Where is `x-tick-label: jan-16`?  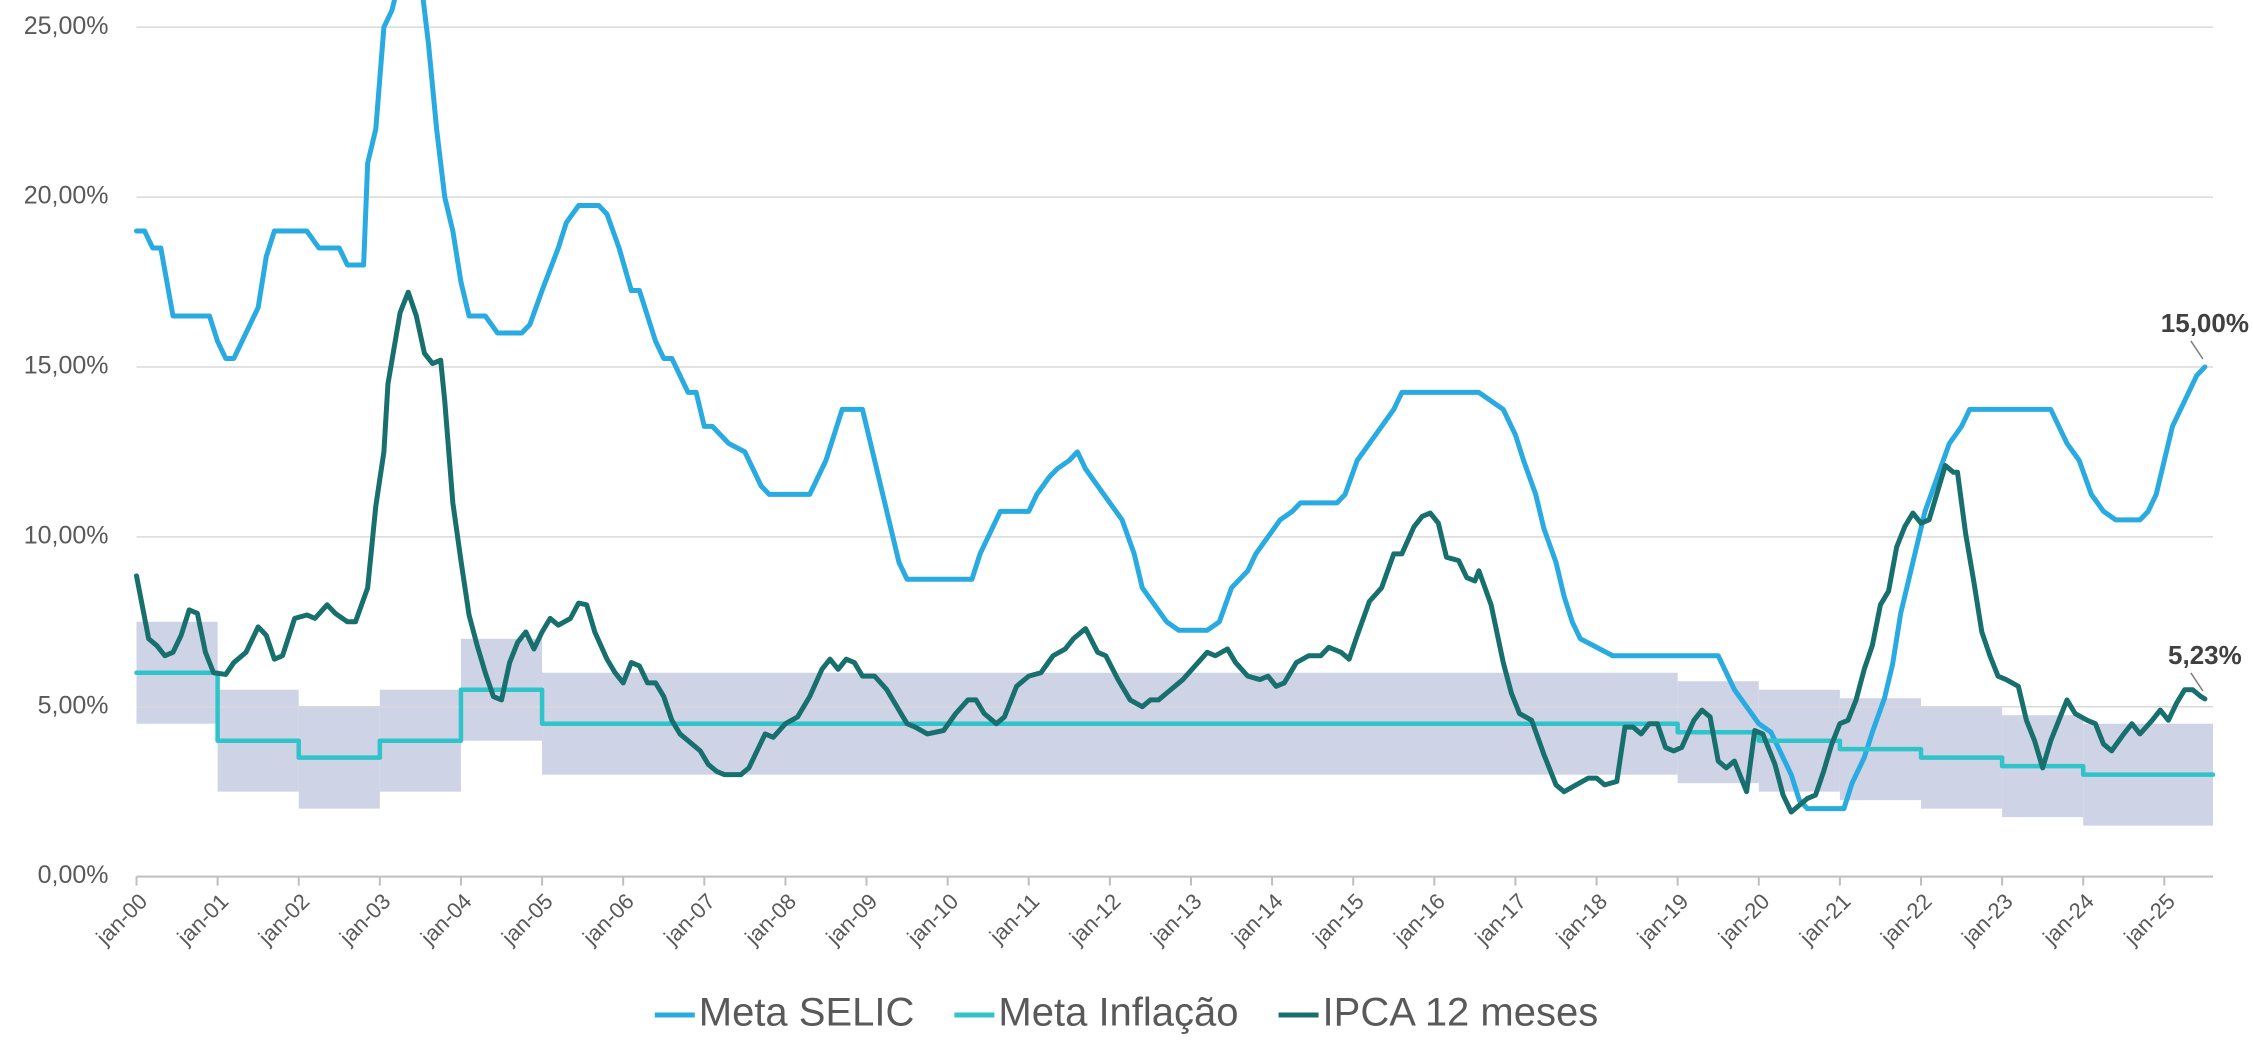
x-tick-label: jan-16 is located at coordinates (1419, 920).